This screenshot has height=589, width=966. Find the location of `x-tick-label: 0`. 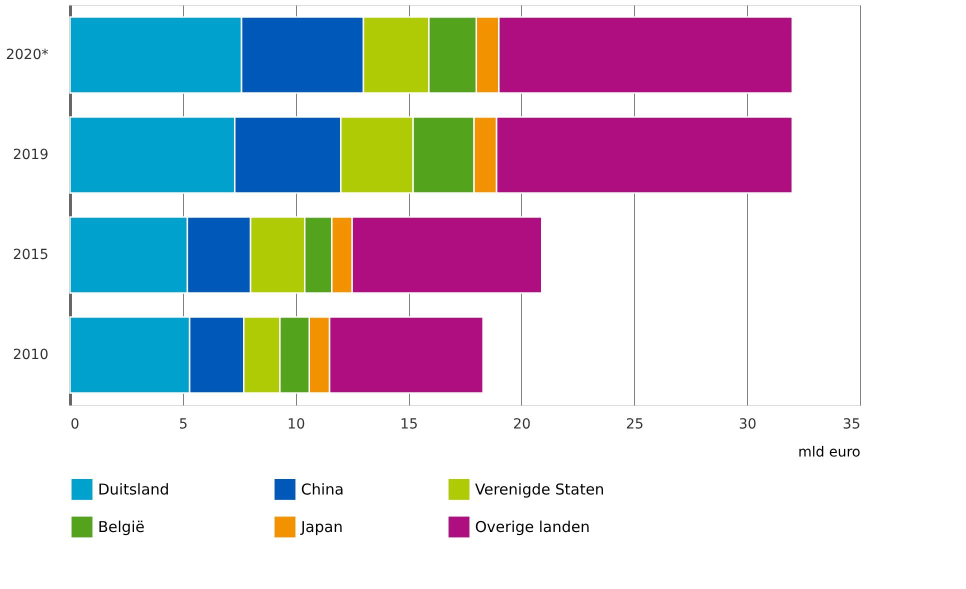

x-tick-label: 0 is located at coordinates (75, 424).